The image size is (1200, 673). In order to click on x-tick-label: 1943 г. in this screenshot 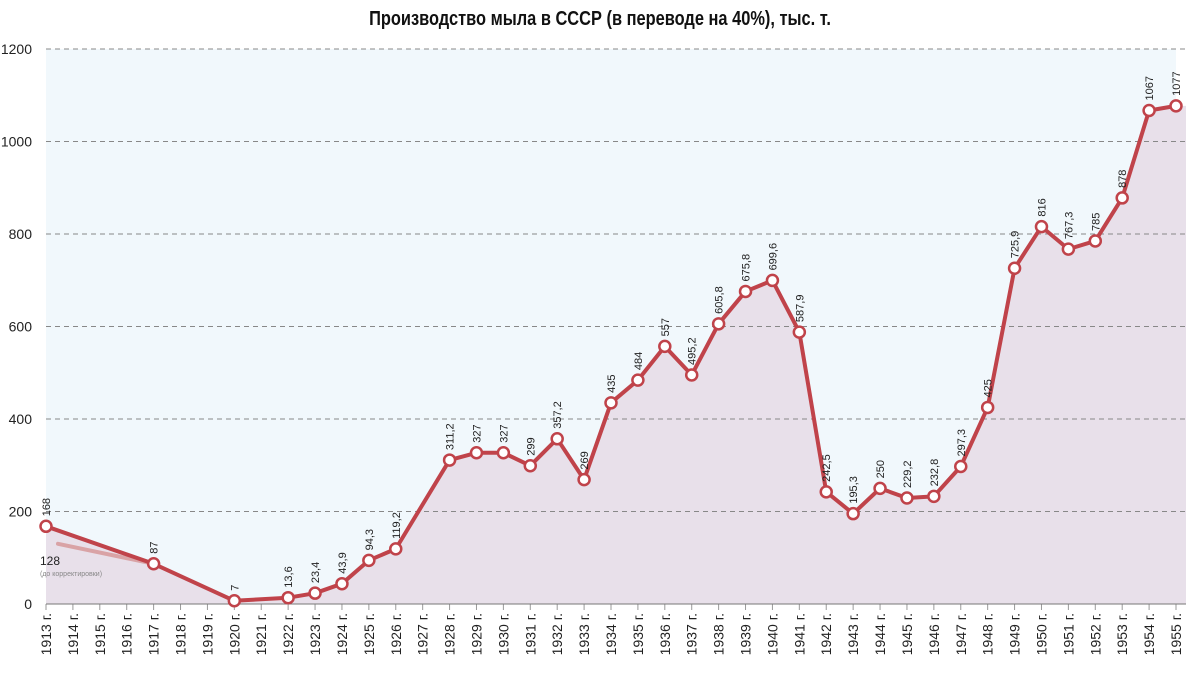, I will do `click(853, 634)`.